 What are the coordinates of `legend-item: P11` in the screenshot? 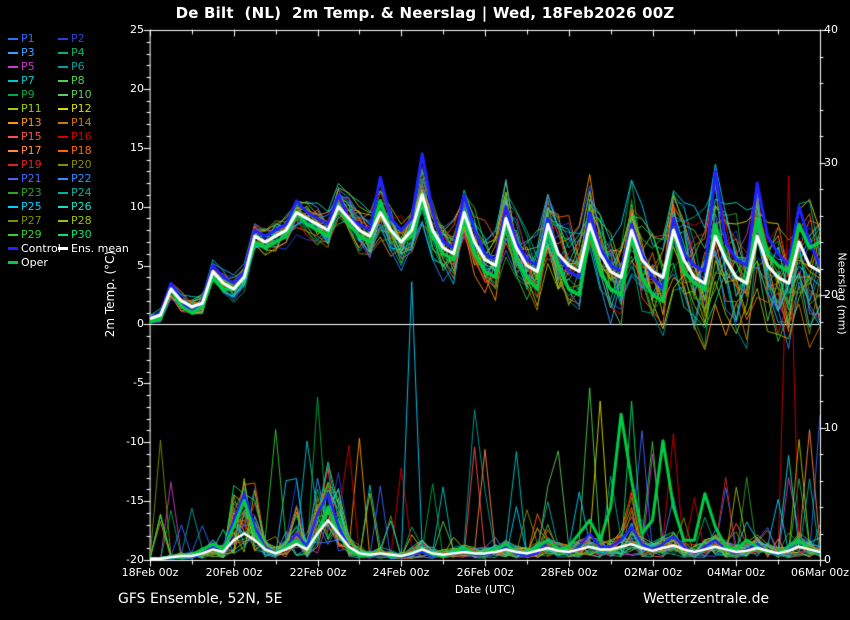 It's located at (33, 108).